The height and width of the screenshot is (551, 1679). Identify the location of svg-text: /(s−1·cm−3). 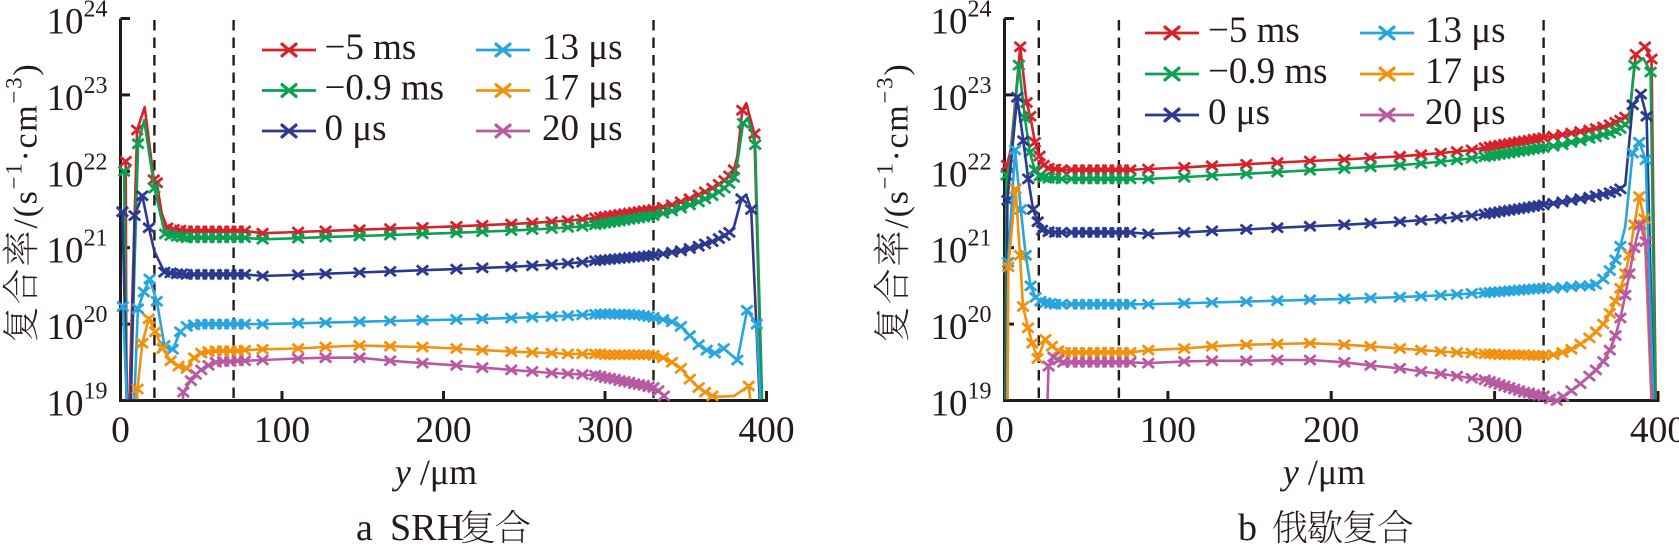
(894, 146).